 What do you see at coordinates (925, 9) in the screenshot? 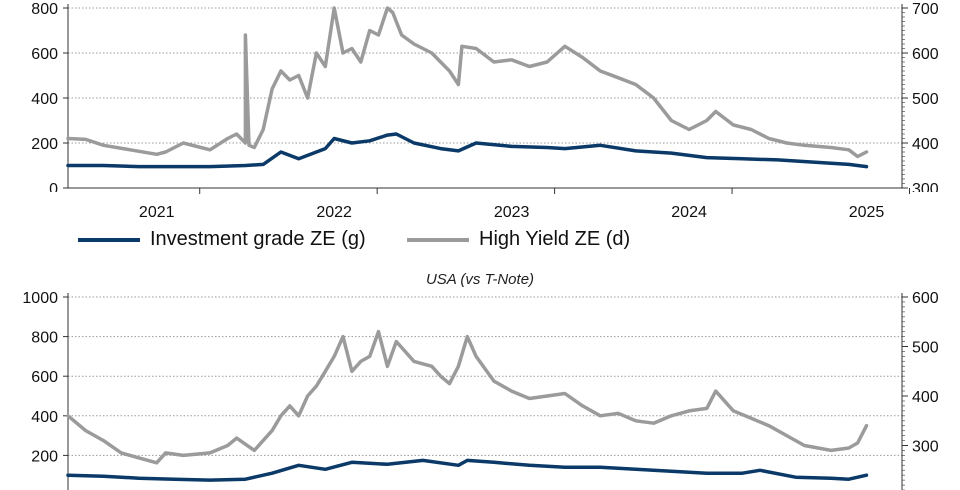
I see `right-axis-tick-label: 700` at bounding box center [925, 9].